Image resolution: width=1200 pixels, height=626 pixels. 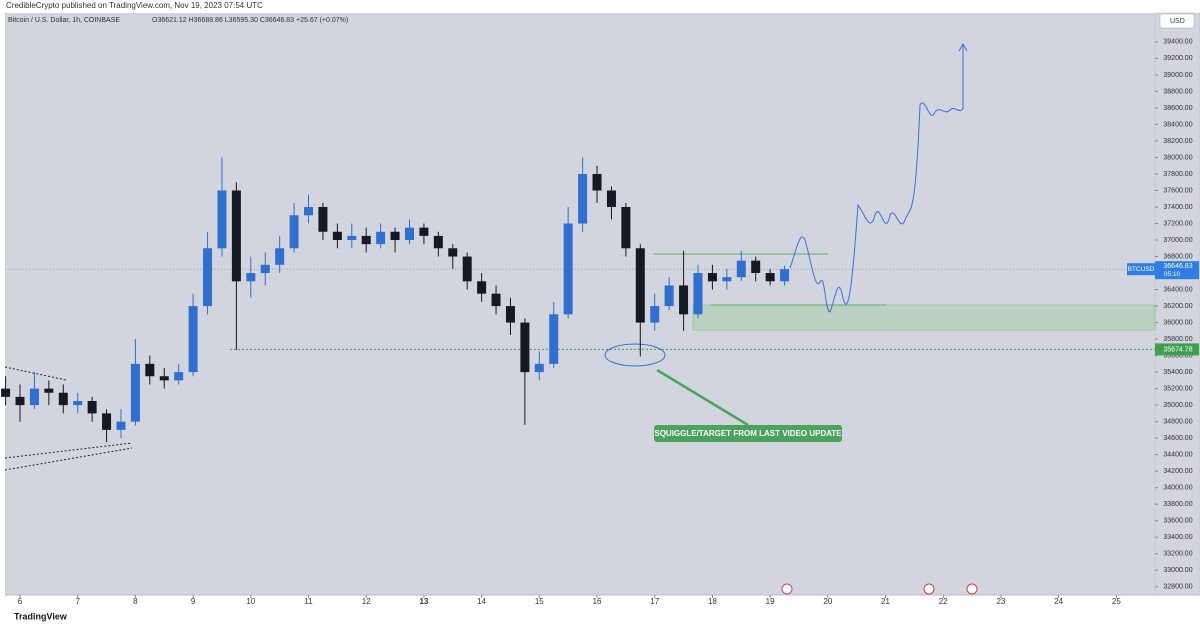 What do you see at coordinates (1177, 322) in the screenshot?
I see `y-tick-label: 36000.00` at bounding box center [1177, 322].